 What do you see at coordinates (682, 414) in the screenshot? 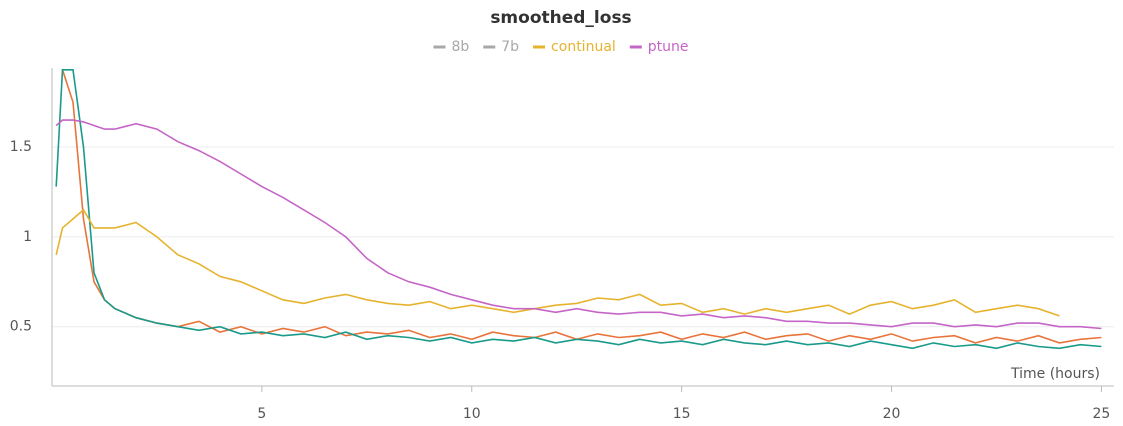
I see `x-tick-label: 15` at bounding box center [682, 414].